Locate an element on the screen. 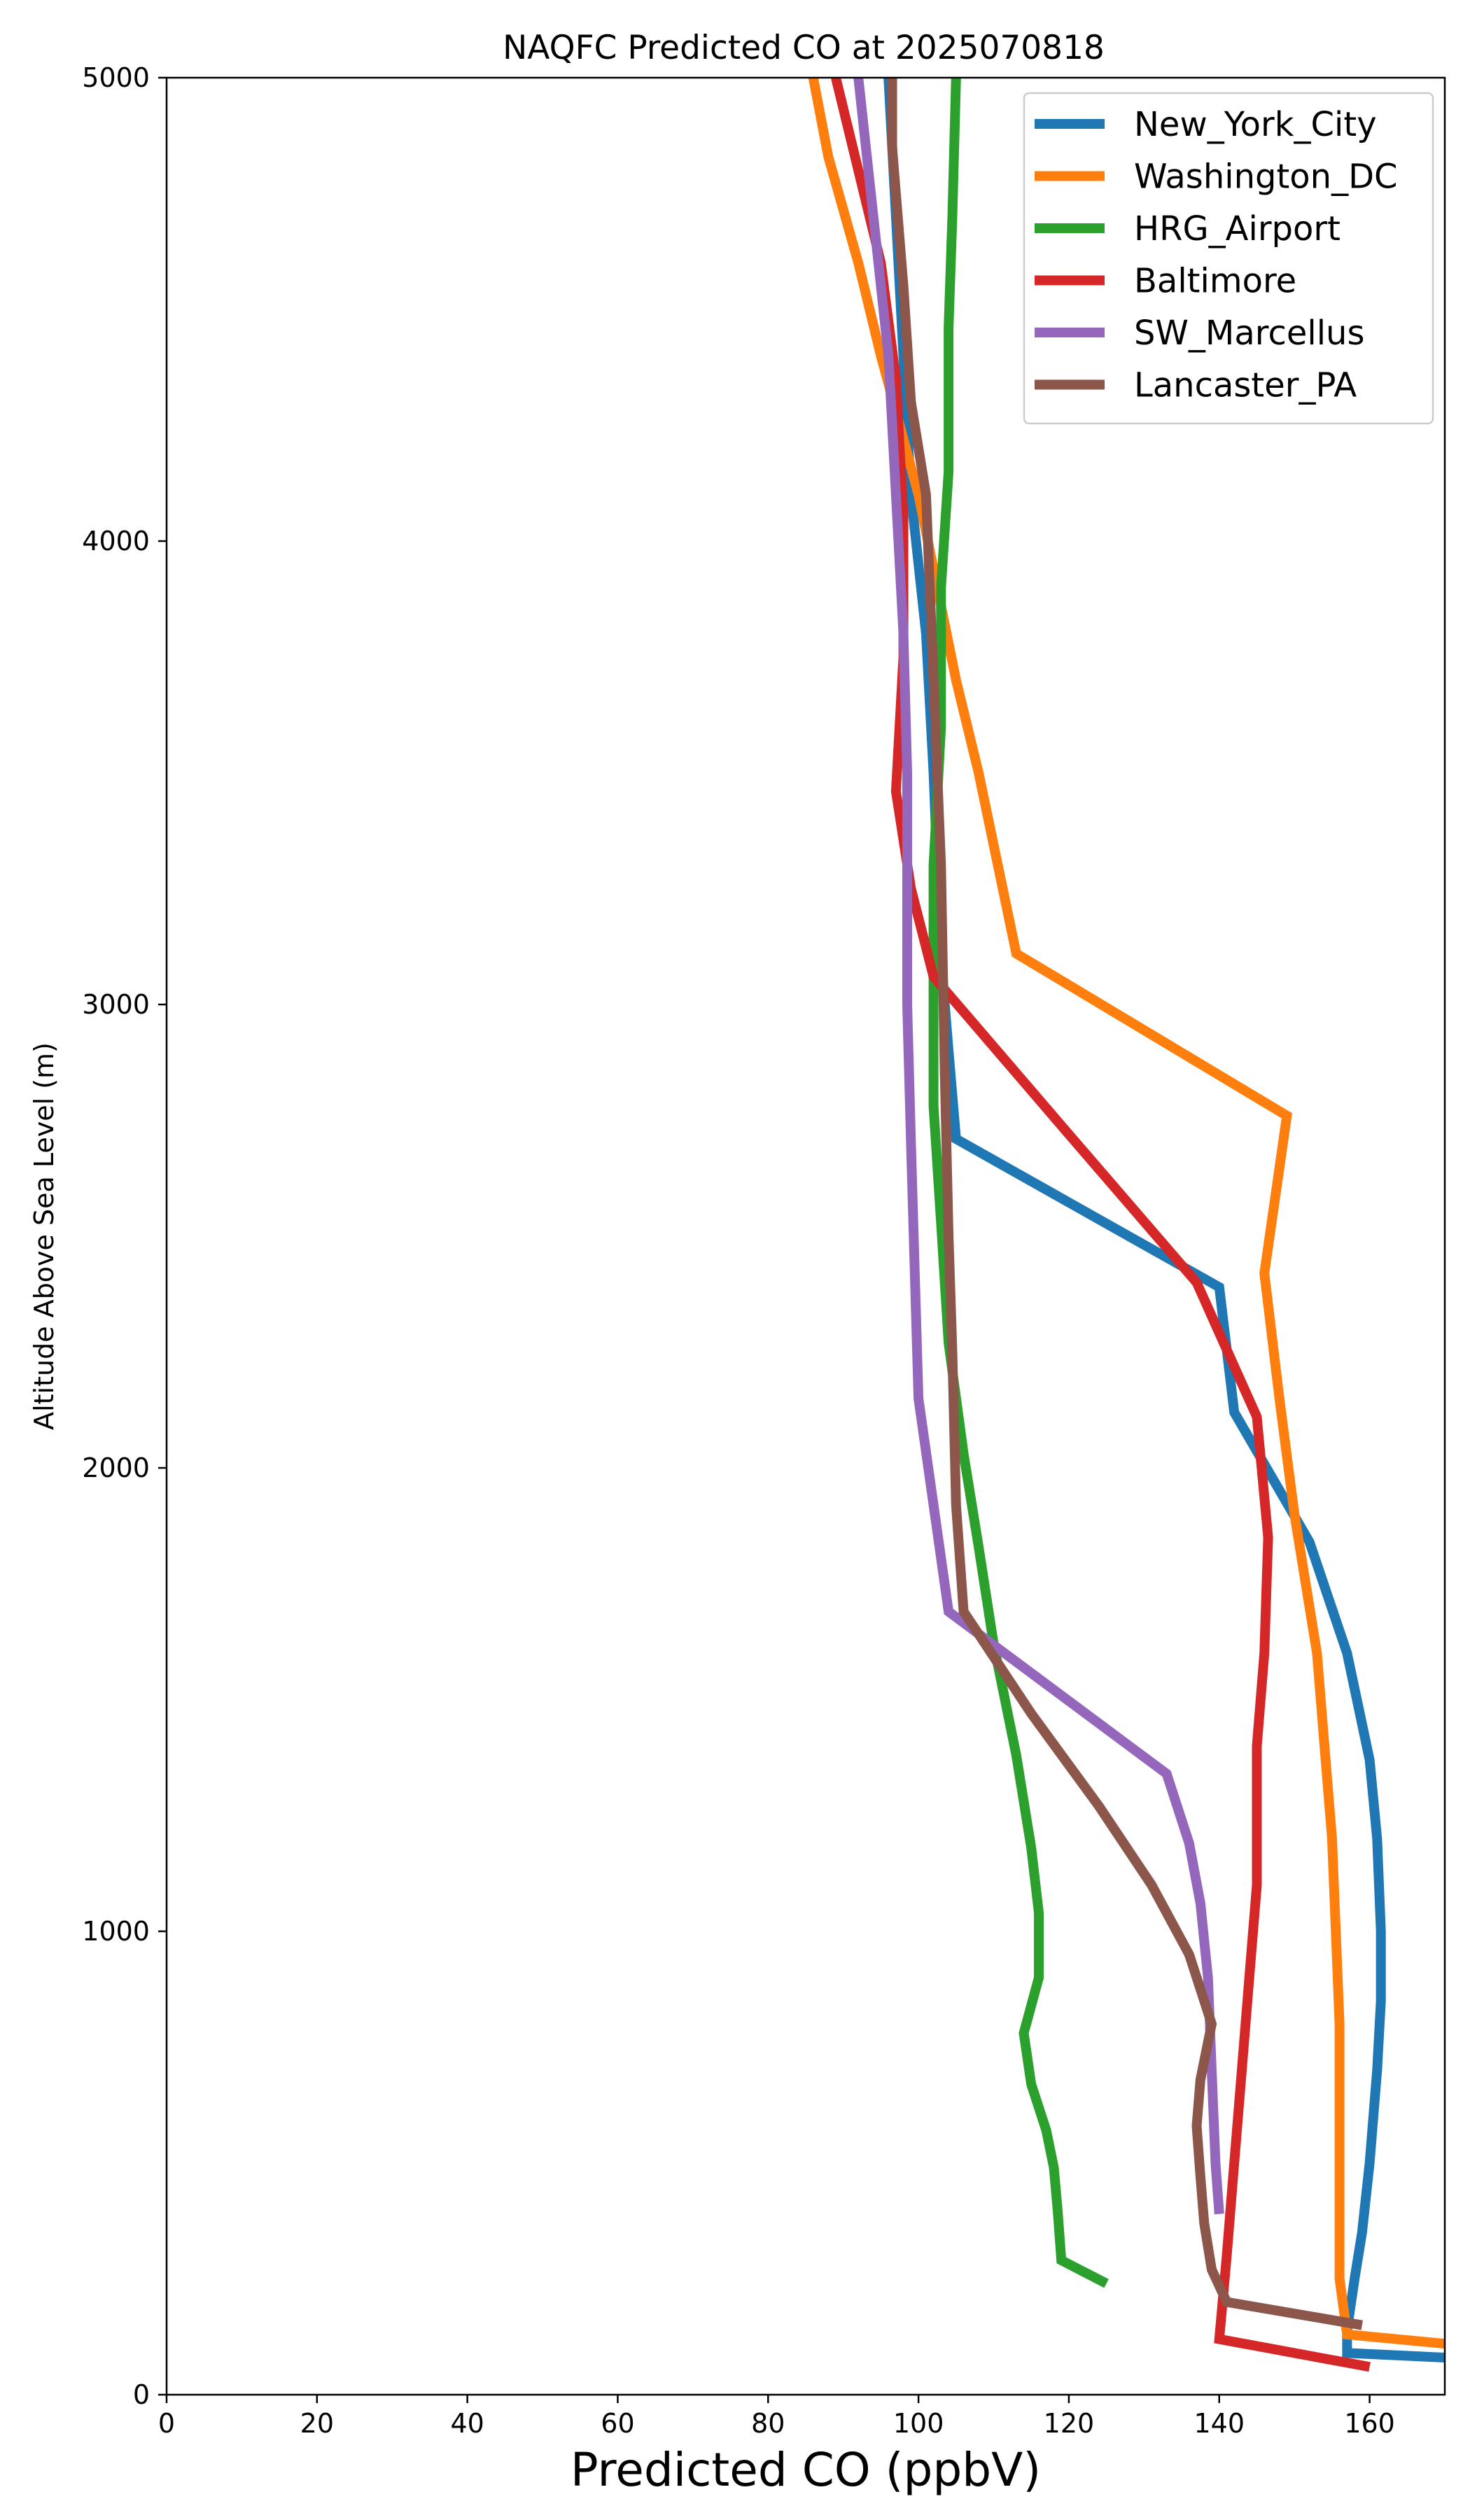 The image size is (1470, 2520). legend-label: Lancaster_PA is located at coordinates (1245, 385).